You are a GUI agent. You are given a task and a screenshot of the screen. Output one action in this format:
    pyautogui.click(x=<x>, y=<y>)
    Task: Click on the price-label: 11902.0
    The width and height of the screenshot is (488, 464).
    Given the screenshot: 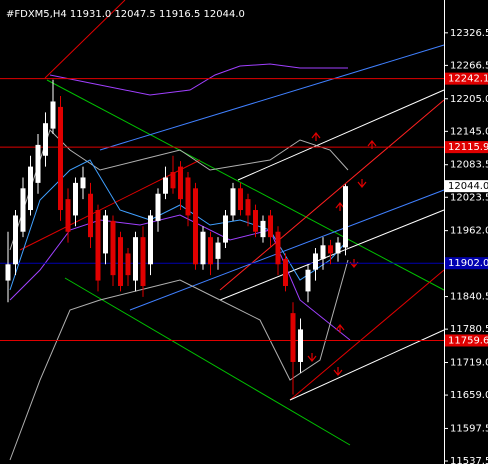 What is the action you would take?
    pyautogui.click(x=468, y=263)
    